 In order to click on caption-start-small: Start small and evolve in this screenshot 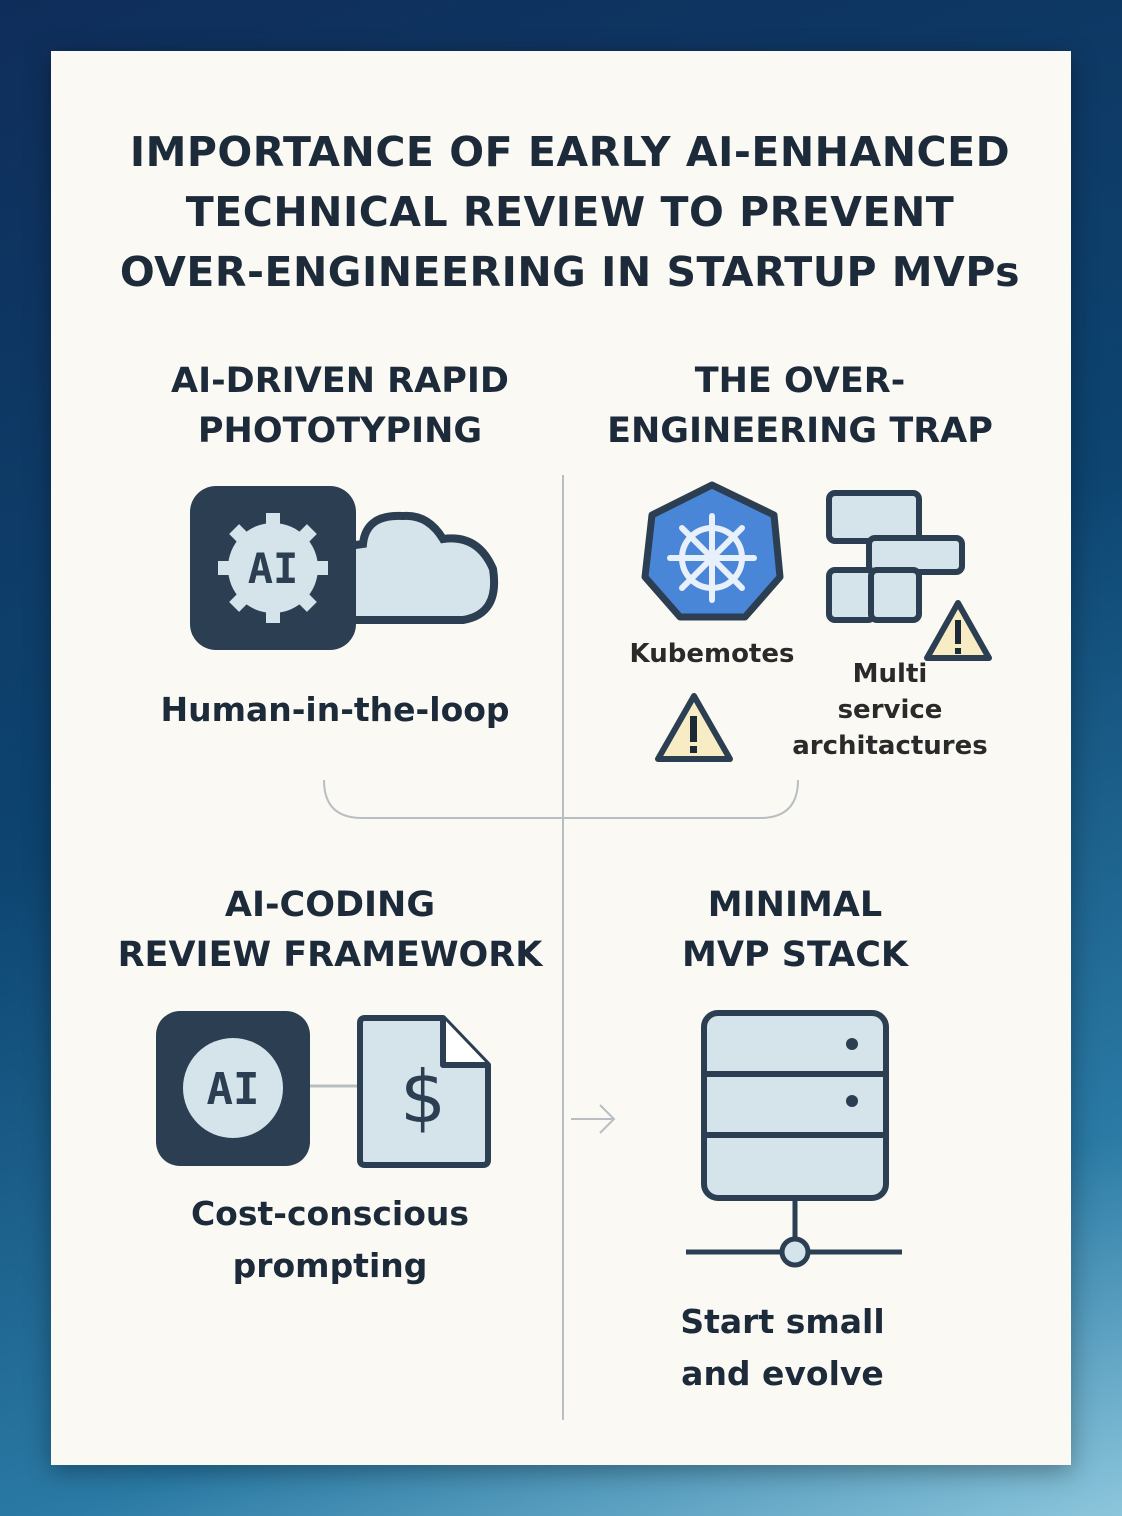, I will do `click(782, 1347)`.